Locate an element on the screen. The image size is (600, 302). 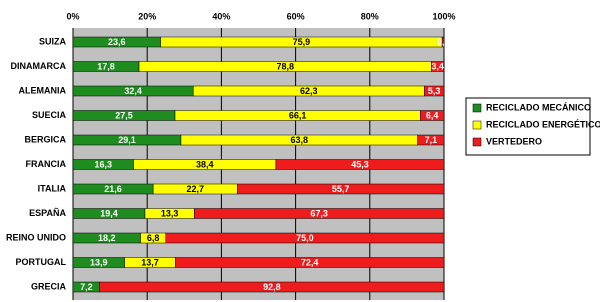
data-label: 13,9 is located at coordinates (99, 262).